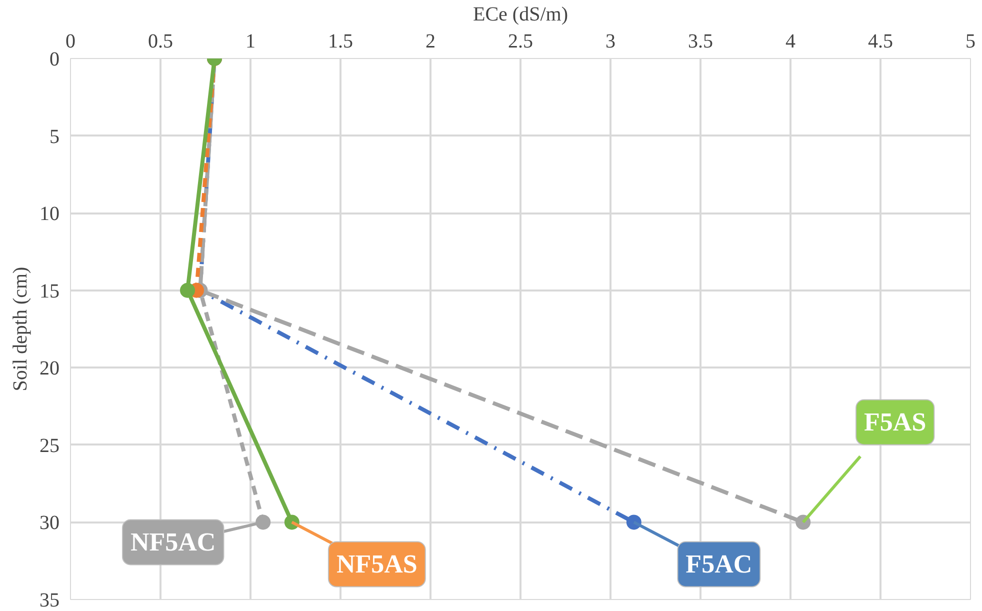 The image size is (982, 611). What do you see at coordinates (251, 41) in the screenshot?
I see `x-tick-label: 1` at bounding box center [251, 41].